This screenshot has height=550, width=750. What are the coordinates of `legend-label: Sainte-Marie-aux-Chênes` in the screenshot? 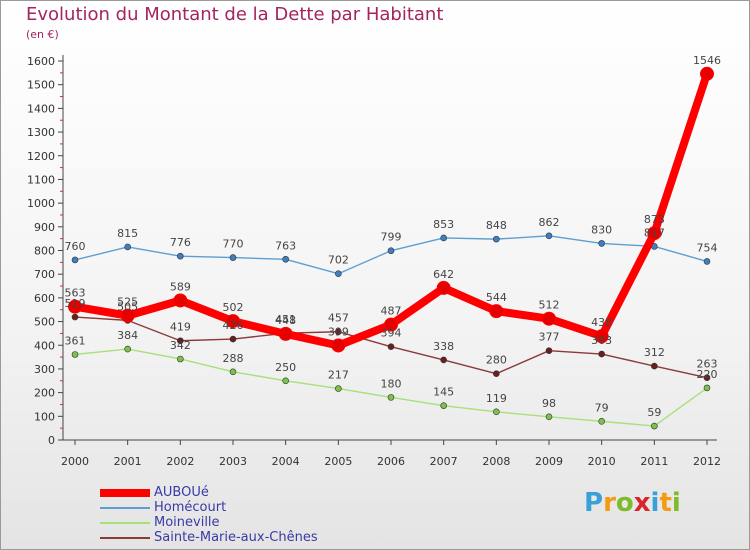 It's located at (236, 537).